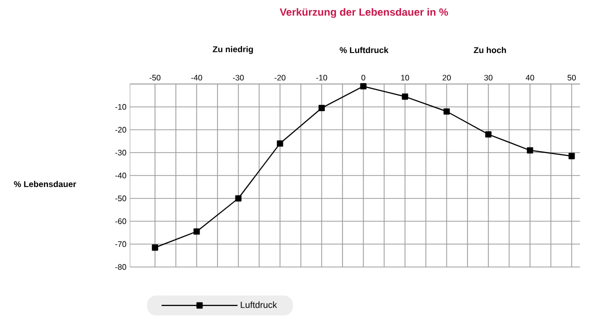 This screenshot has height=326, width=600. I want to click on text: Luftdruck, so click(259, 304).